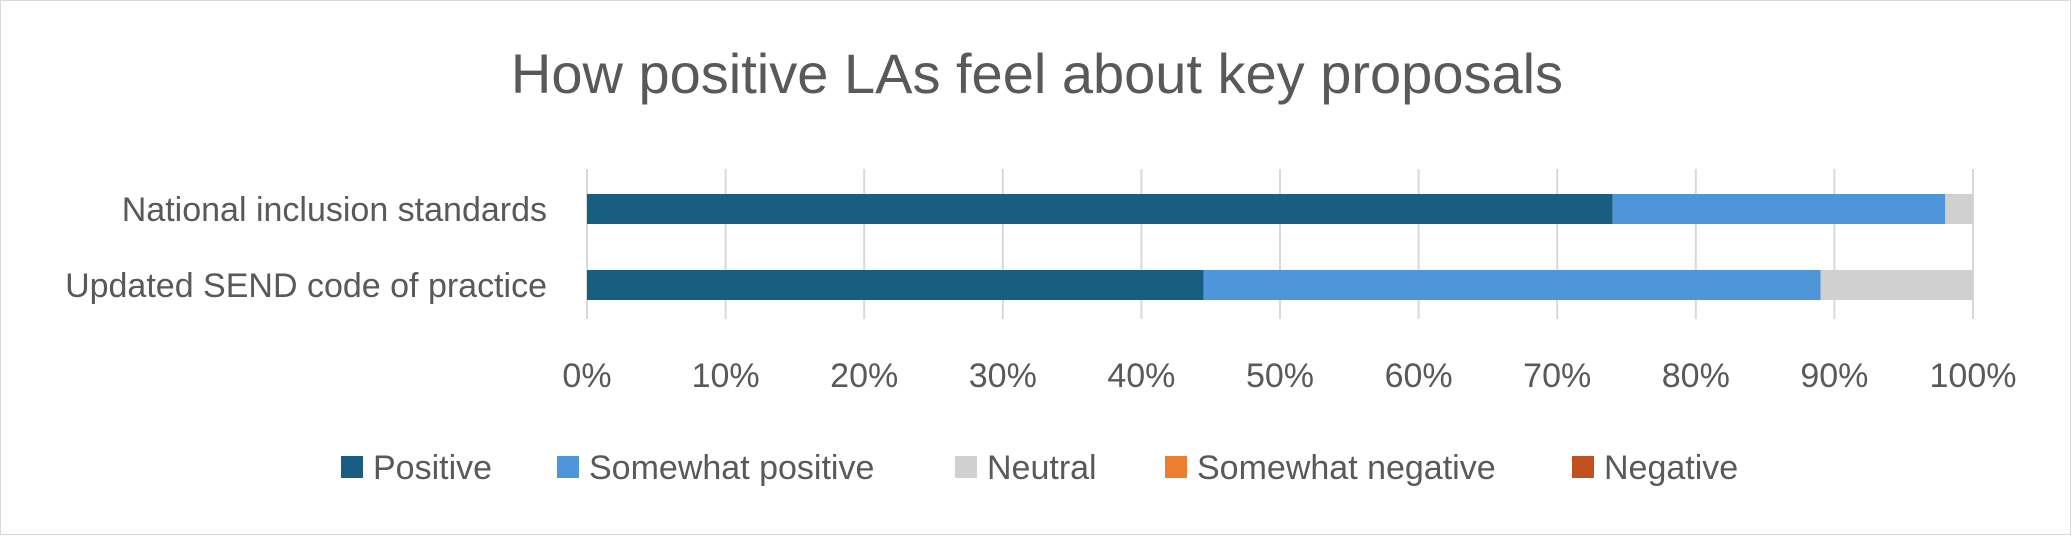 The image size is (2071, 536). Describe the element at coordinates (334, 210) in the screenshot. I see `category-label: National inclusion standards` at that location.